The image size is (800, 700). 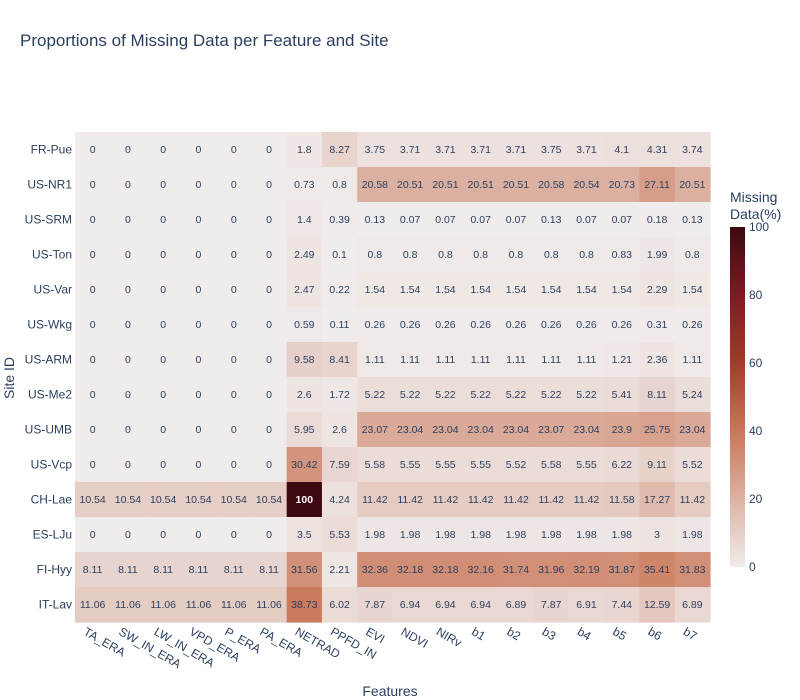 What do you see at coordinates (50, 395) in the screenshot?
I see `y-tick-label: US-Me2` at bounding box center [50, 395].